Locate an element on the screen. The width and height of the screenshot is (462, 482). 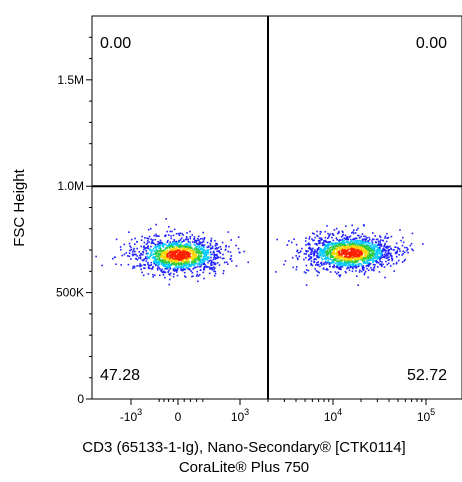
y-tick-label: 1.0M is located at coordinates (70, 186).